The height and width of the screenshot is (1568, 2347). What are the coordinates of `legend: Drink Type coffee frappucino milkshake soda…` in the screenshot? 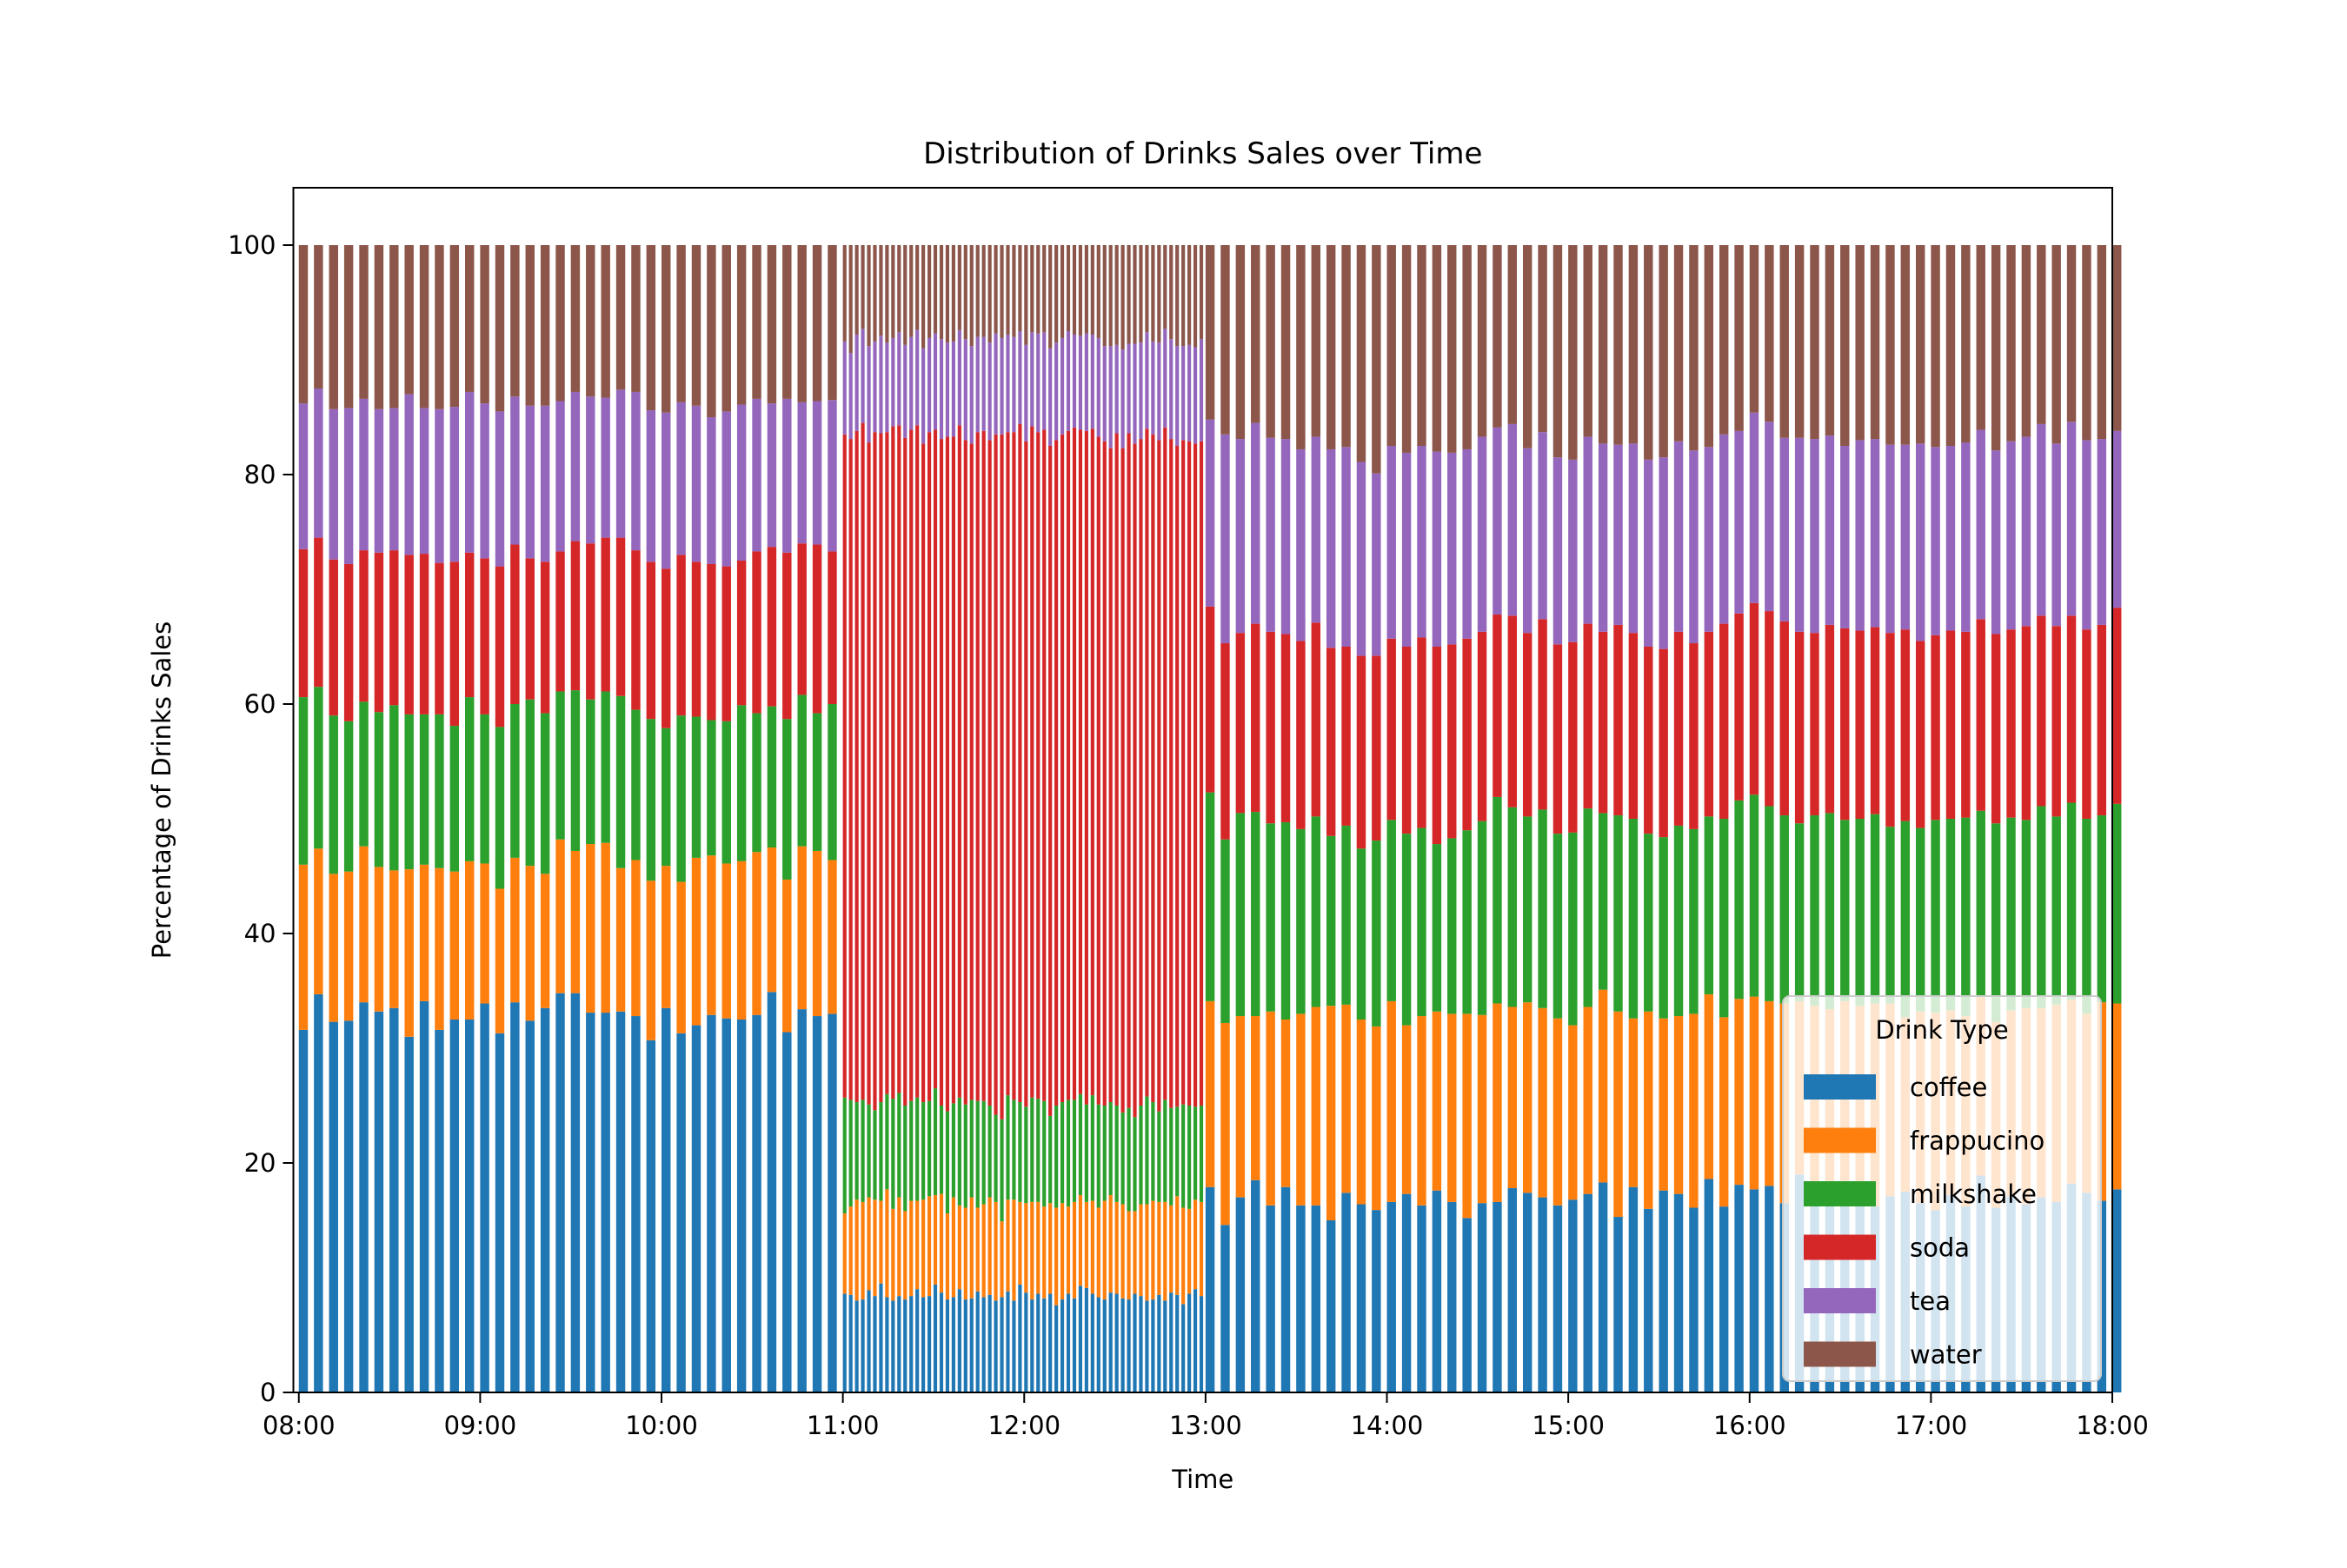 It's located at (1942, 1188).